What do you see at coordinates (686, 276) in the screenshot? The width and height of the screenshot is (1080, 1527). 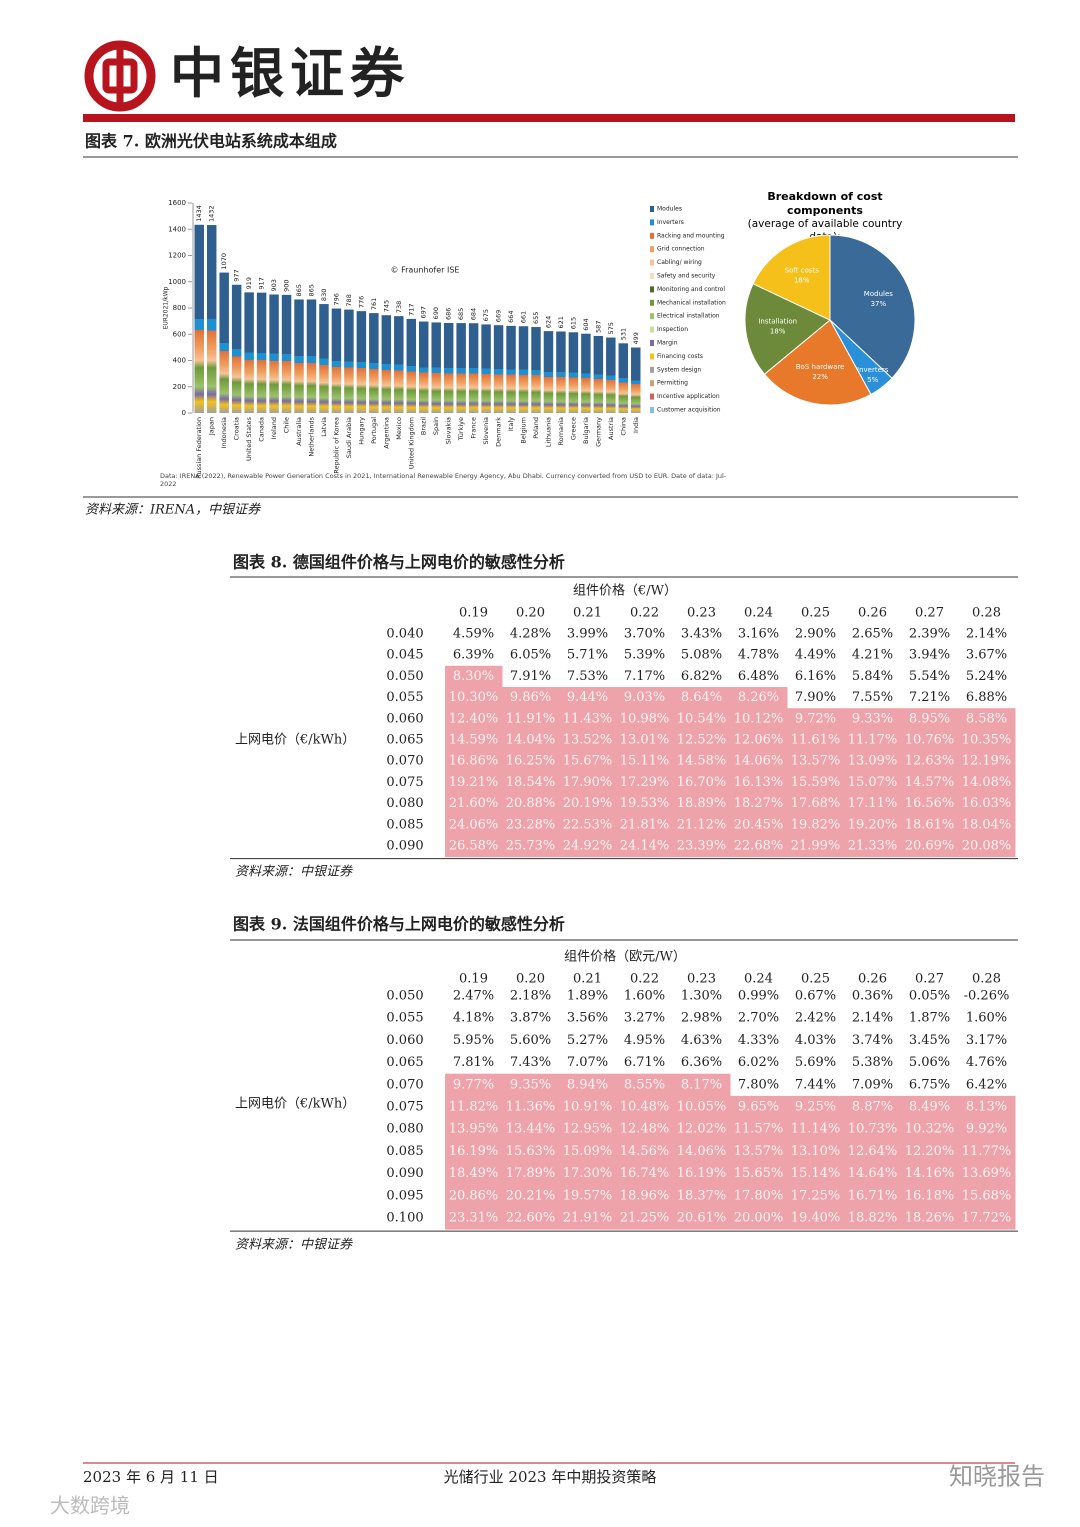 I see `legend-label: Safety and security` at bounding box center [686, 276].